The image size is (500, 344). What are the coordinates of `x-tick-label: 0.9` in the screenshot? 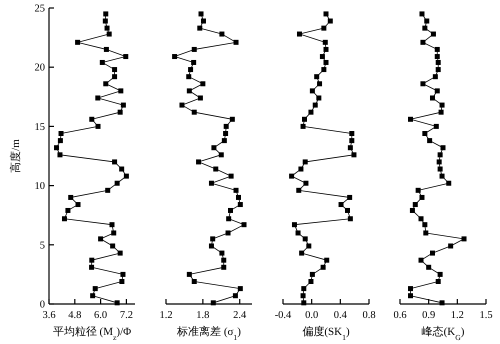 It's located at (429, 315).